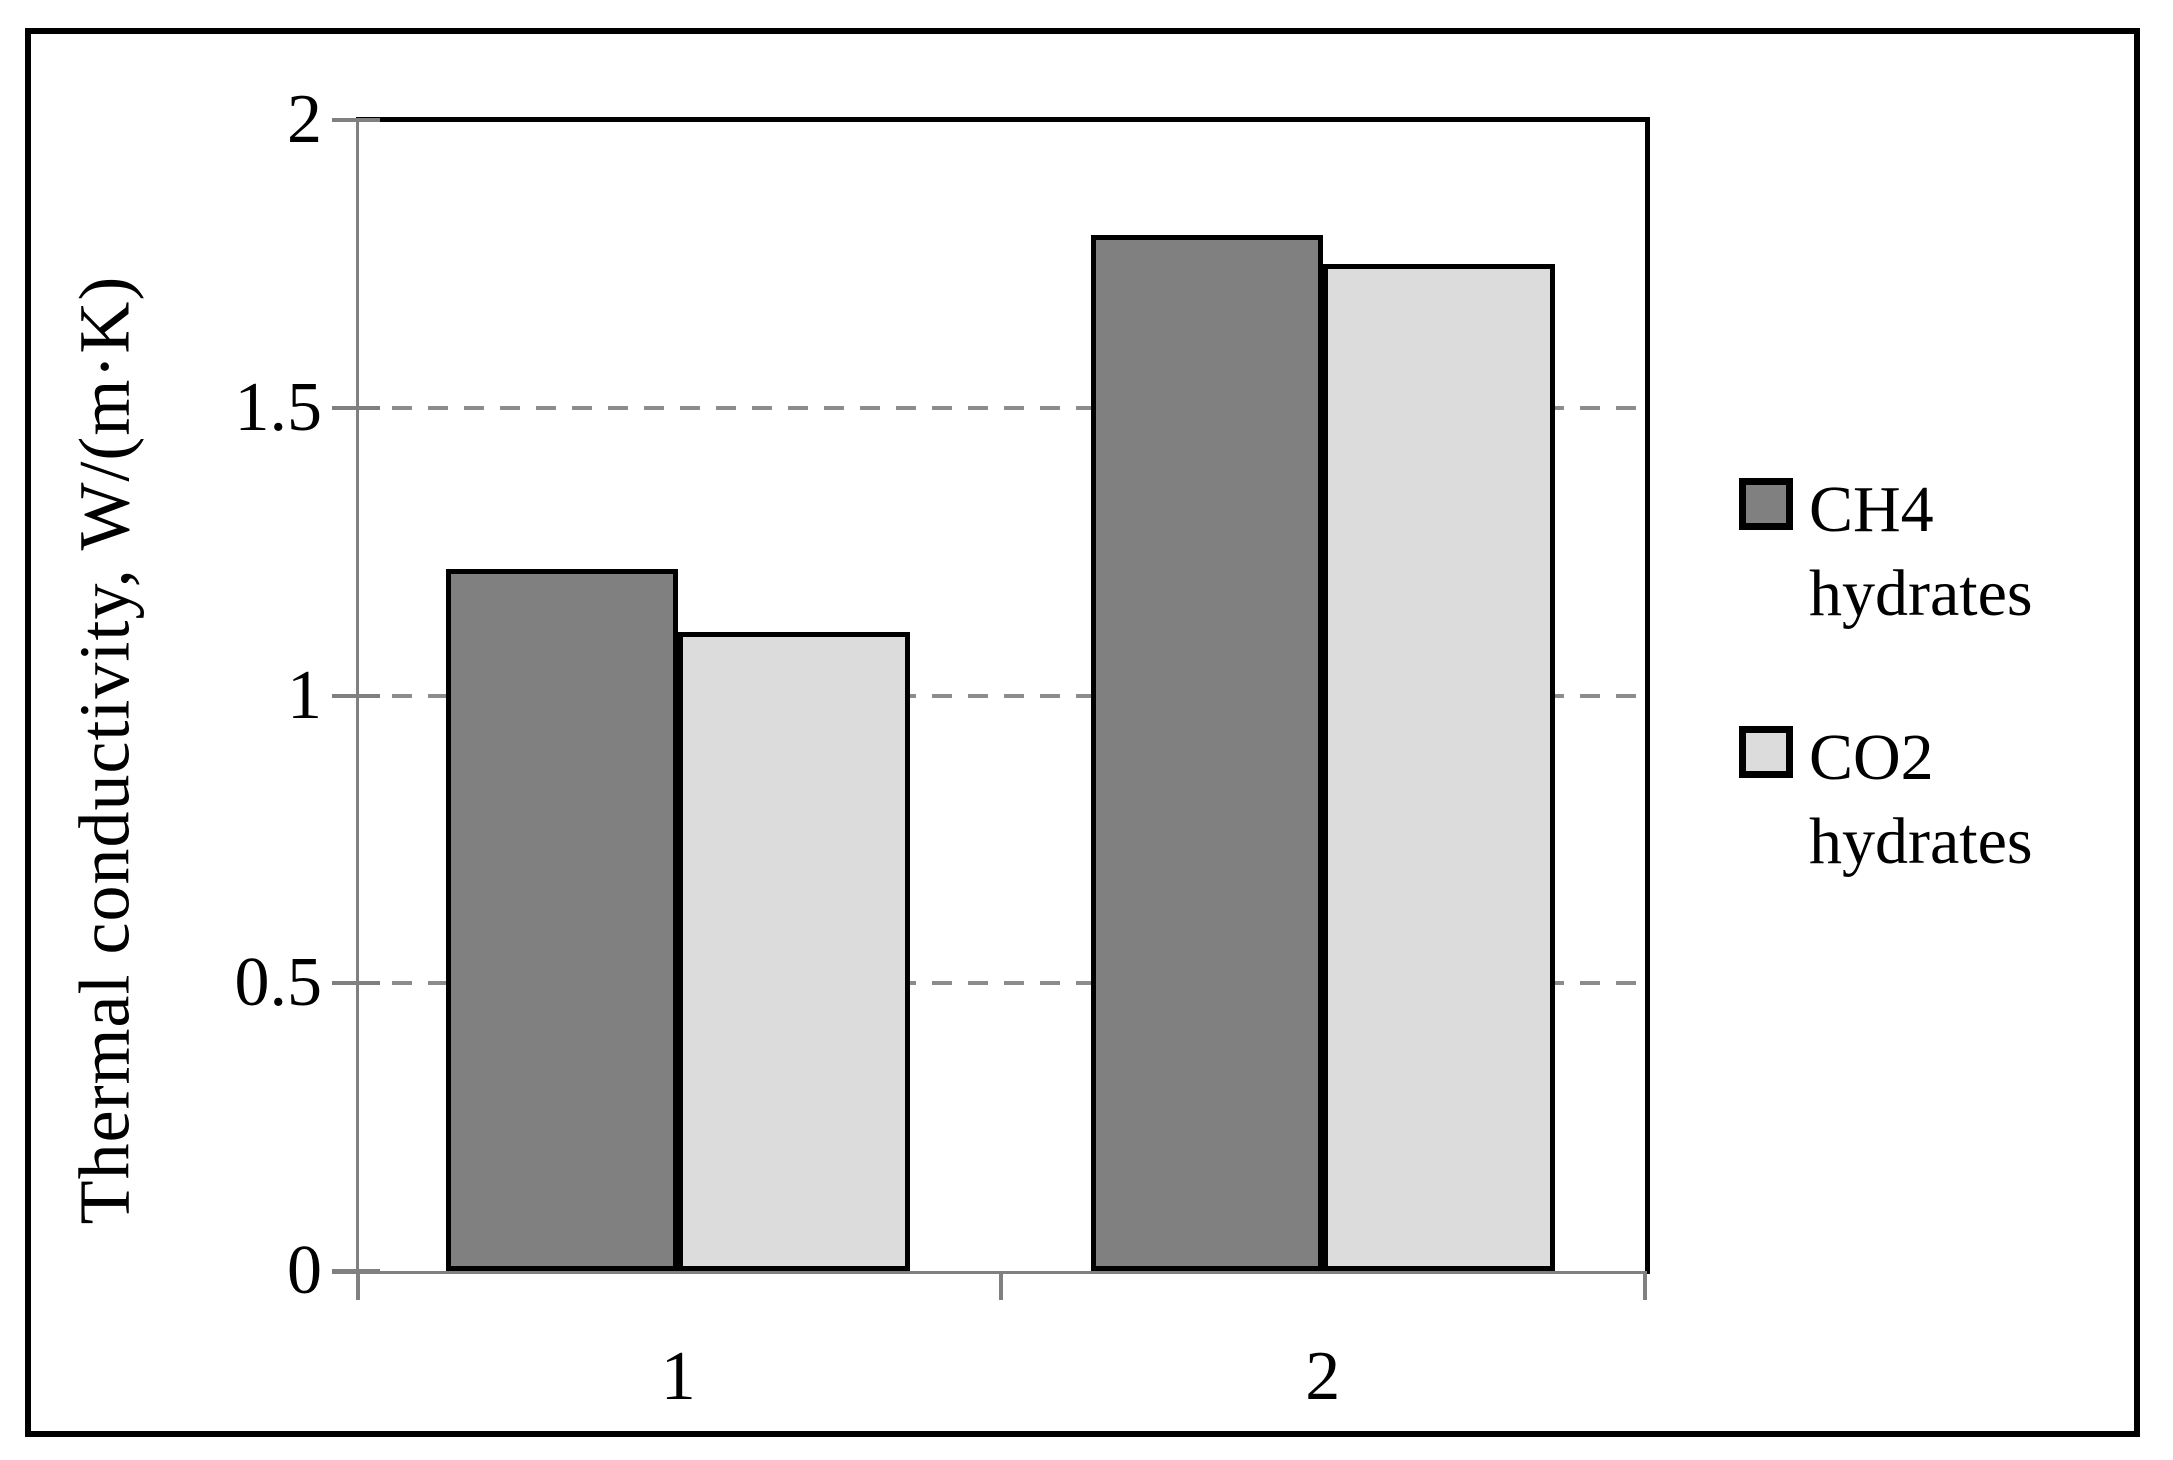 The width and height of the screenshot is (2173, 1460). Describe the element at coordinates (1003, 119) in the screenshot. I see `plot-top-border` at that location.